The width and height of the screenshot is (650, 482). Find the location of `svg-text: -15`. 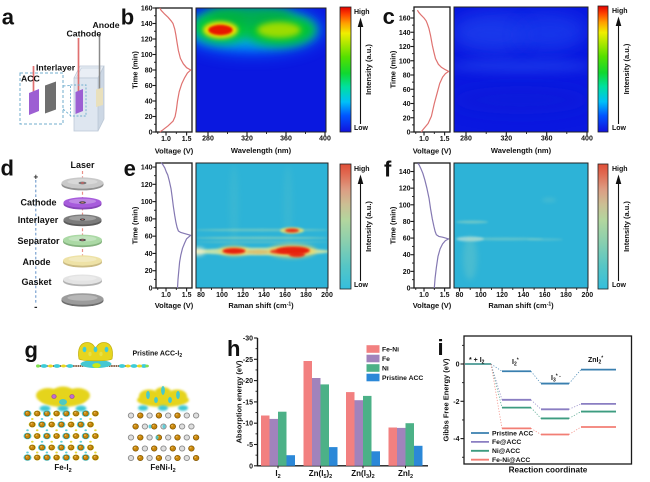

svg-text: -15 is located at coordinates (248, 402).